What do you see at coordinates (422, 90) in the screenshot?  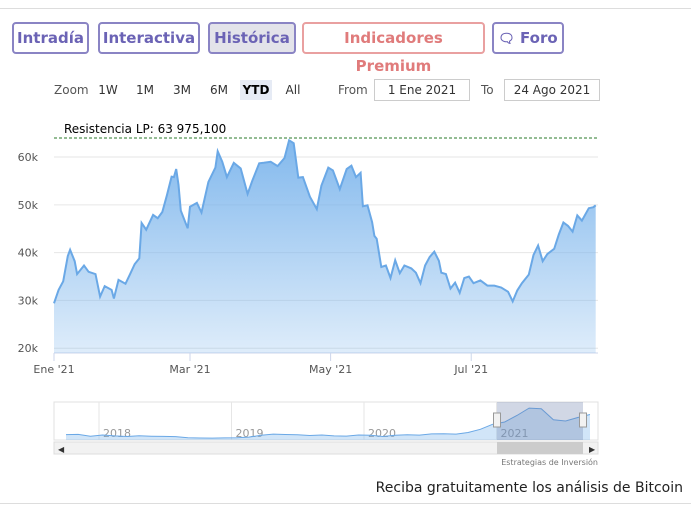 I see `date-input: 1 Ene 2021` at bounding box center [422, 90].